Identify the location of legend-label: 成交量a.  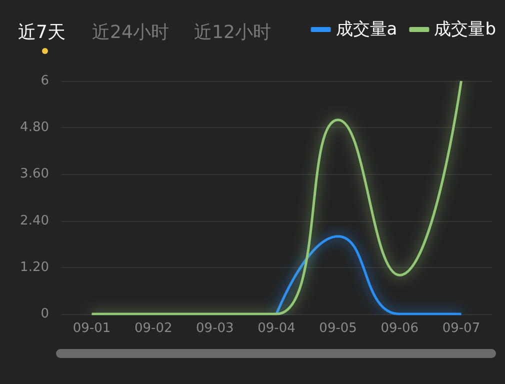
(367, 30).